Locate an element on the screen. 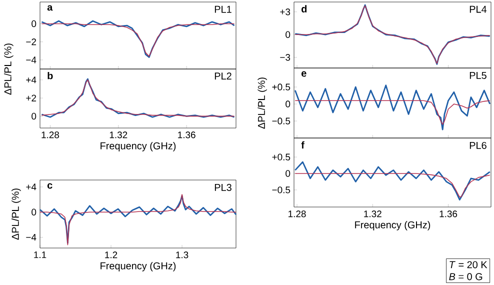  annotation: e is located at coordinates (304, 74).